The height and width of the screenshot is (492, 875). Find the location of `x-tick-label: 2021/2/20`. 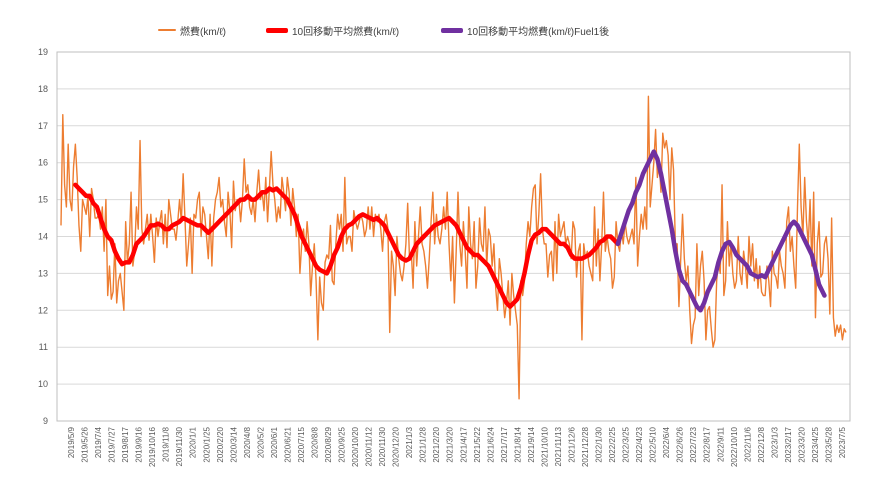

x-tick-label: 2021/2/20 is located at coordinates (436, 444).